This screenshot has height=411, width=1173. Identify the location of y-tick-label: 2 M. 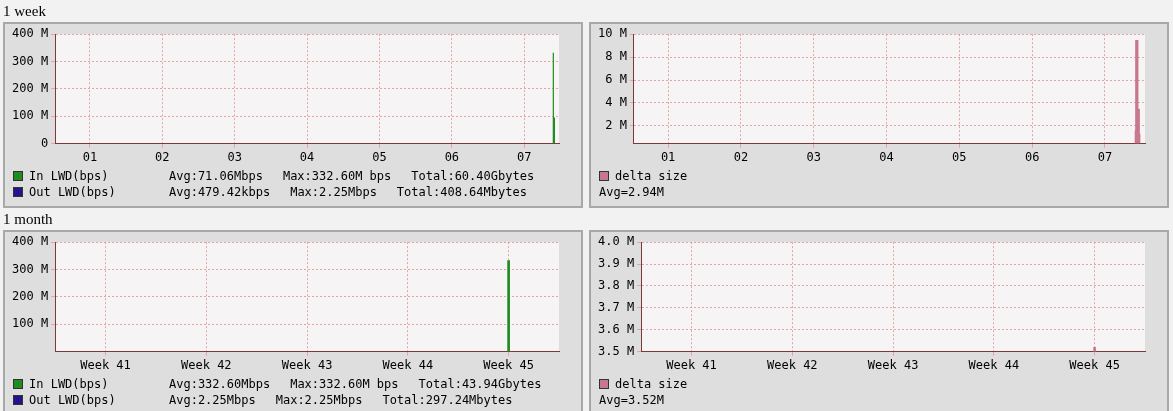
(616, 124).